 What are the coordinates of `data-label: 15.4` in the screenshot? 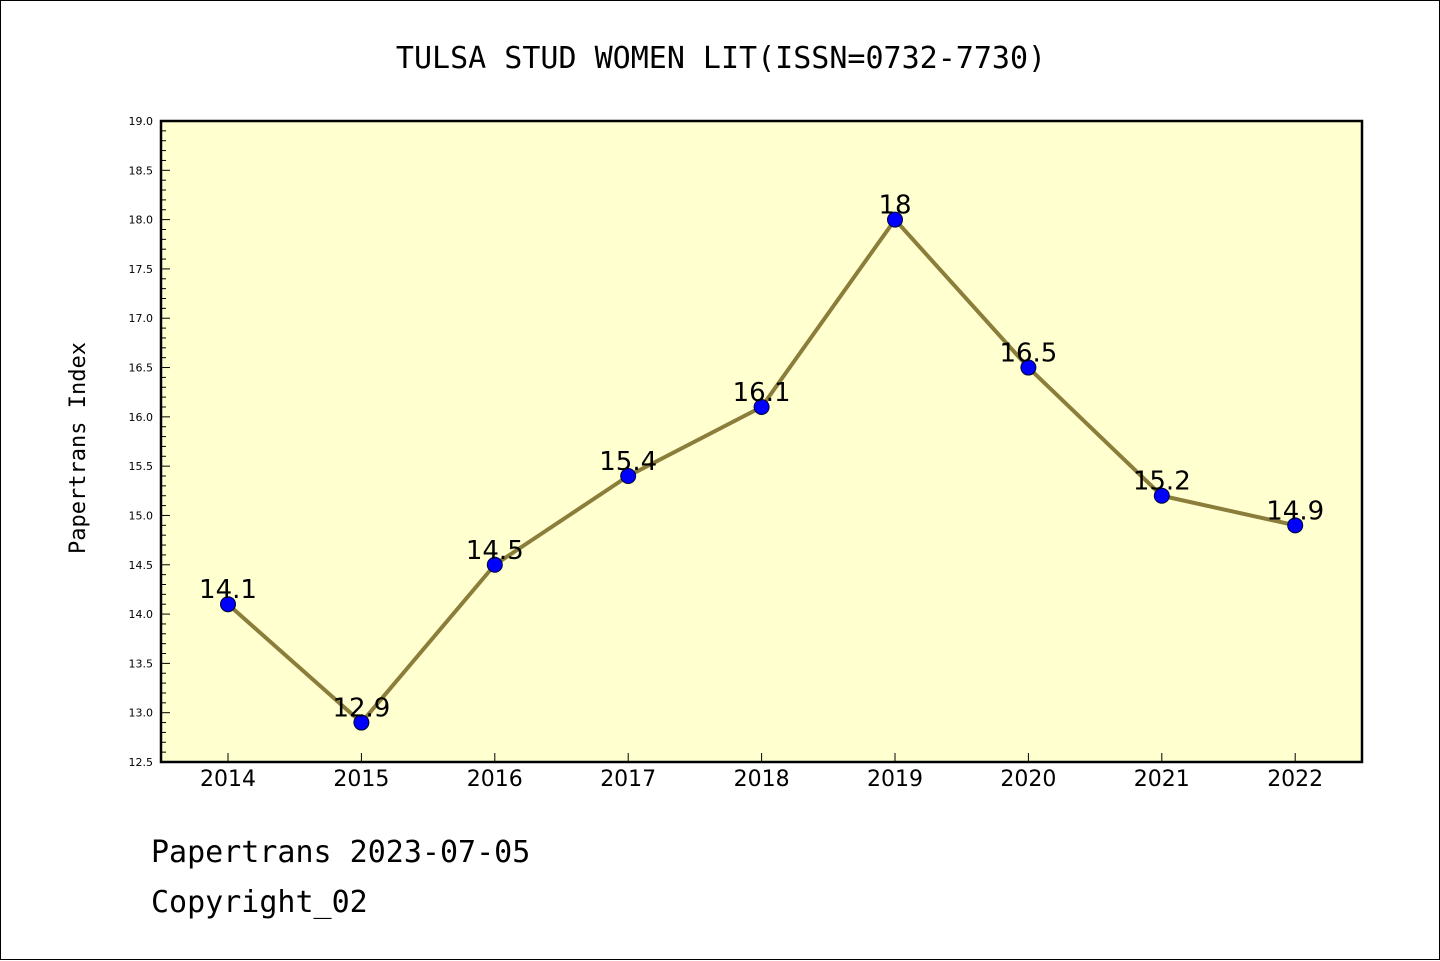 It's located at (628, 462).